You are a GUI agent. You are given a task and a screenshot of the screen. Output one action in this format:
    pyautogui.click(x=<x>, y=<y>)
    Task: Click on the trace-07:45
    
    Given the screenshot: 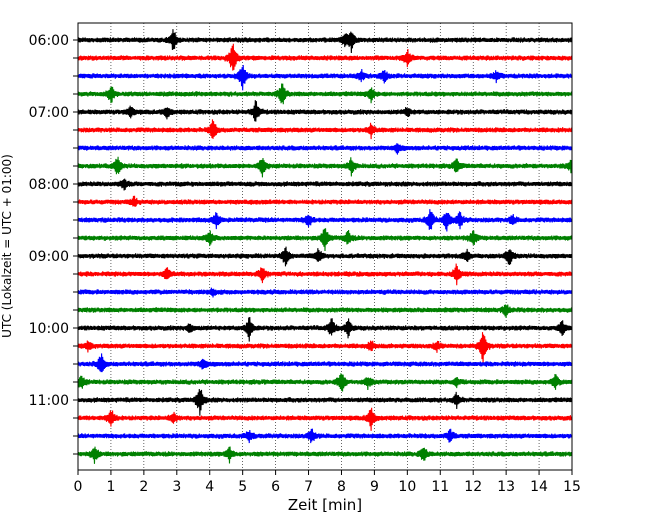 What is the action you would take?
    pyautogui.click(x=325, y=167)
    